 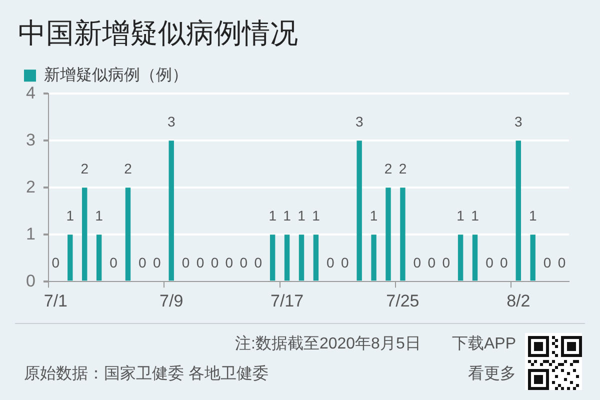 What do you see at coordinates (31, 234) in the screenshot?
I see `y-tick-label: 1` at bounding box center [31, 234].